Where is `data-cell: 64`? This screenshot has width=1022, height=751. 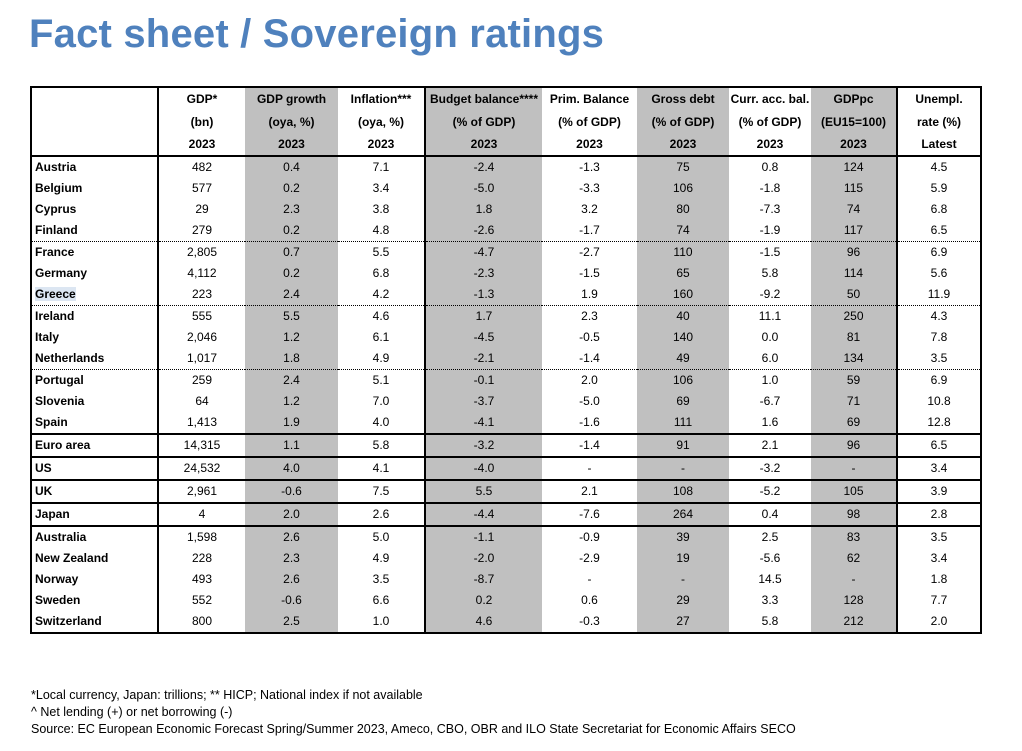 data-cell: 64 is located at coordinates (202, 401).